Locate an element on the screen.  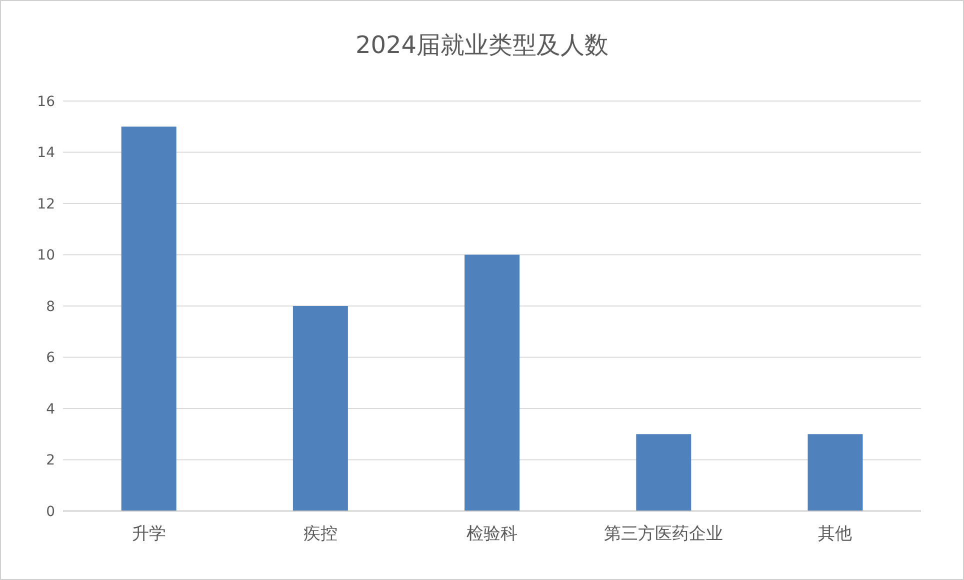
x-tick-label: 其他 is located at coordinates (835, 534).